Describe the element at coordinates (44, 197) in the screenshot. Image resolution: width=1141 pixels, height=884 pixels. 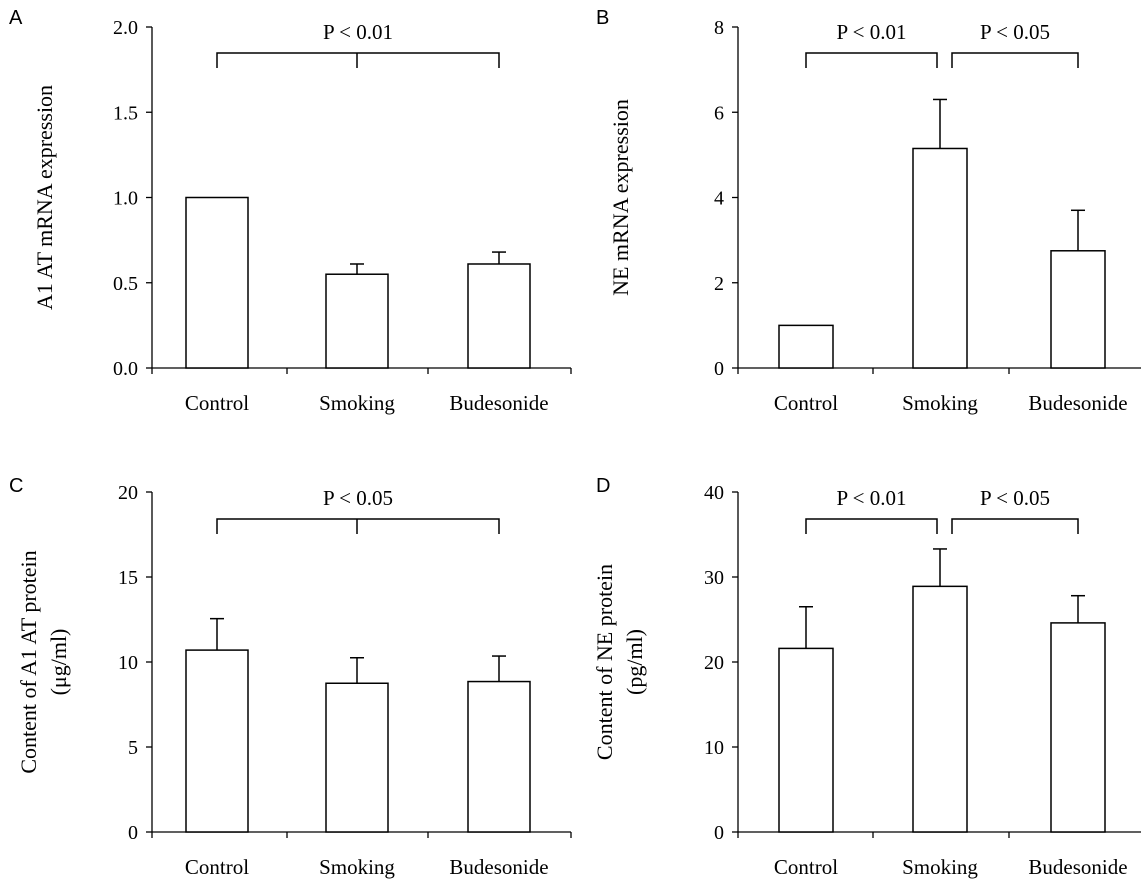
I see `y-axis-label: A1 AT mRNA expression` at that location.